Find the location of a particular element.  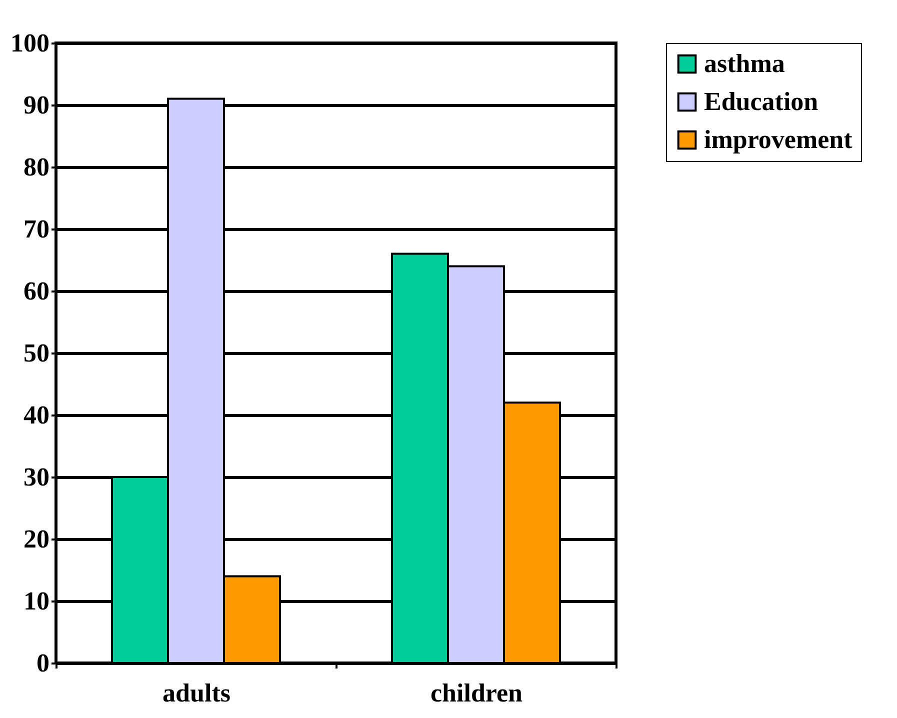

y-tick-label: 70 is located at coordinates (37, 229).